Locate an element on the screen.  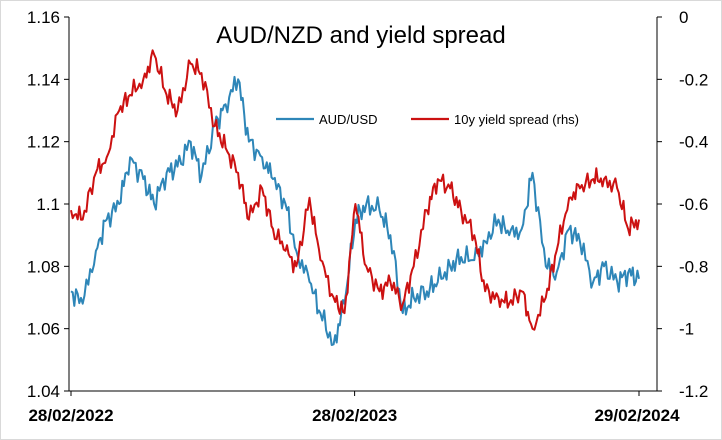
x-tick-label: 28/02/2022 is located at coordinates (70, 415).